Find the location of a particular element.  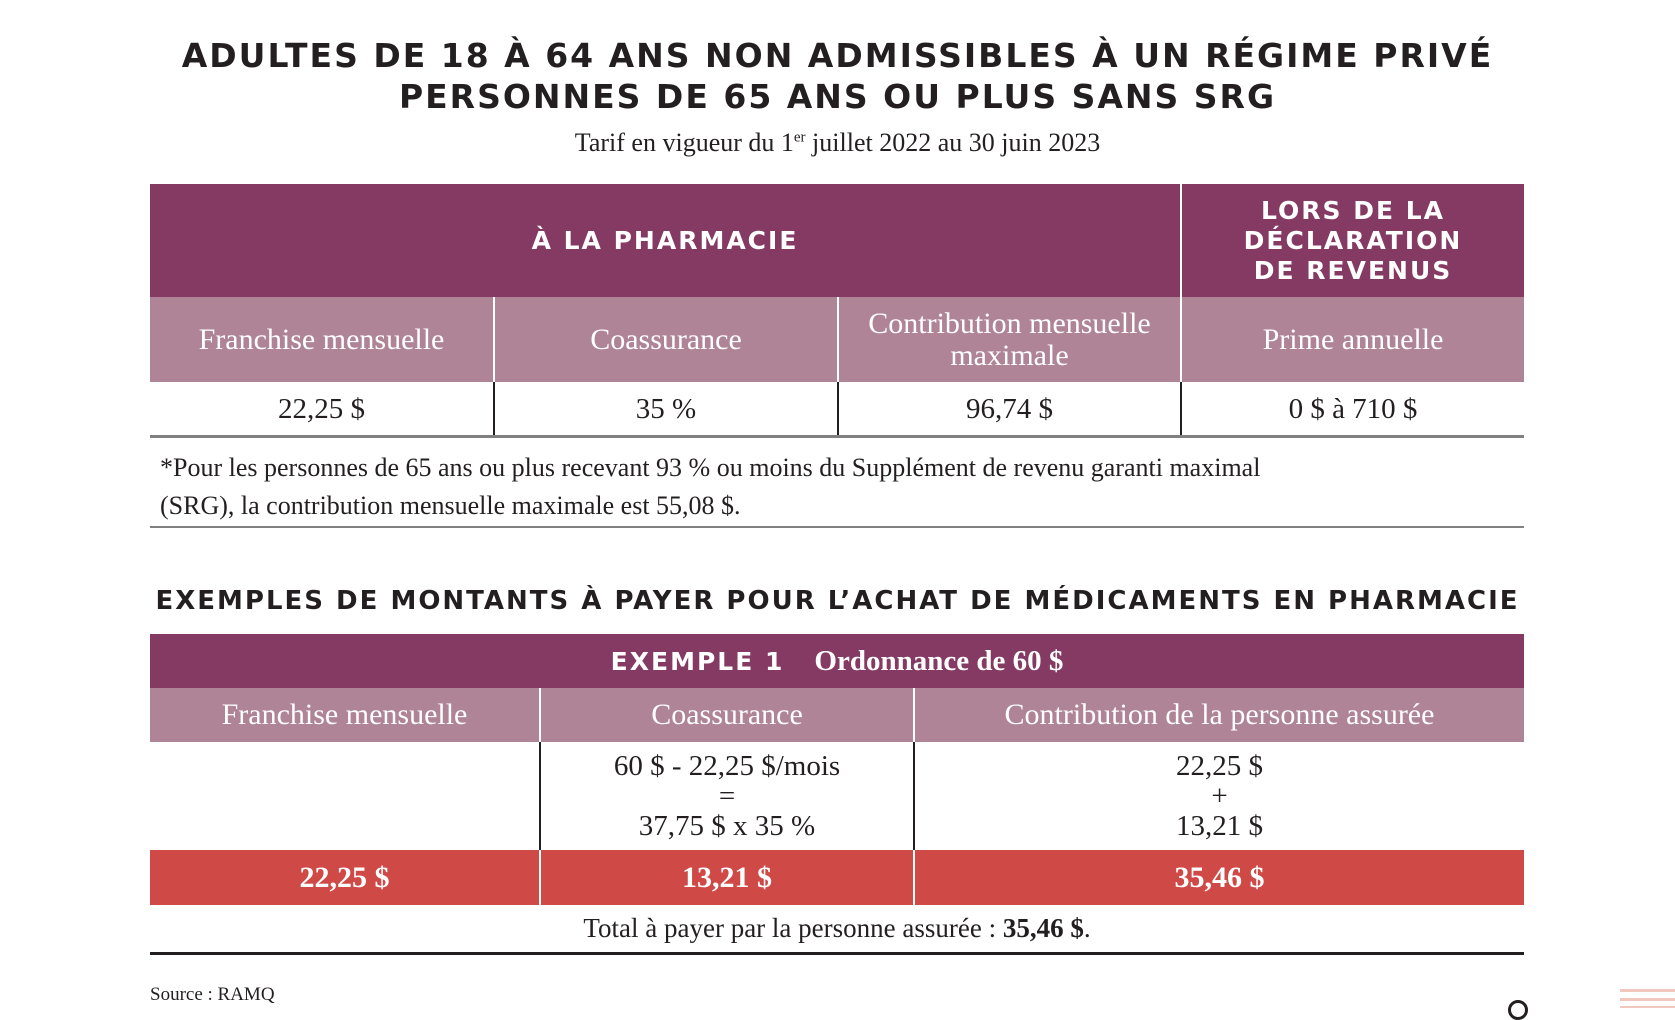

group-header-tax-line: DÉCLARATION is located at coordinates (1353, 240).